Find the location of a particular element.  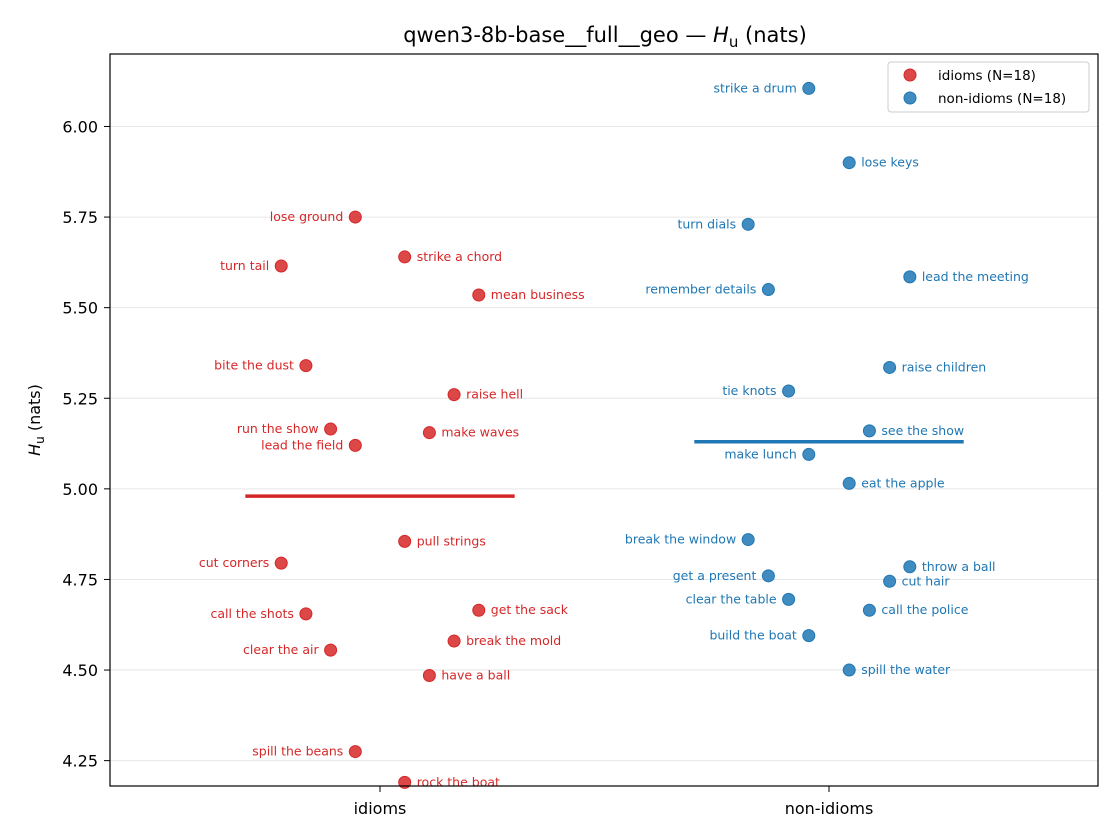

point-label: pull strings is located at coordinates (451, 540).